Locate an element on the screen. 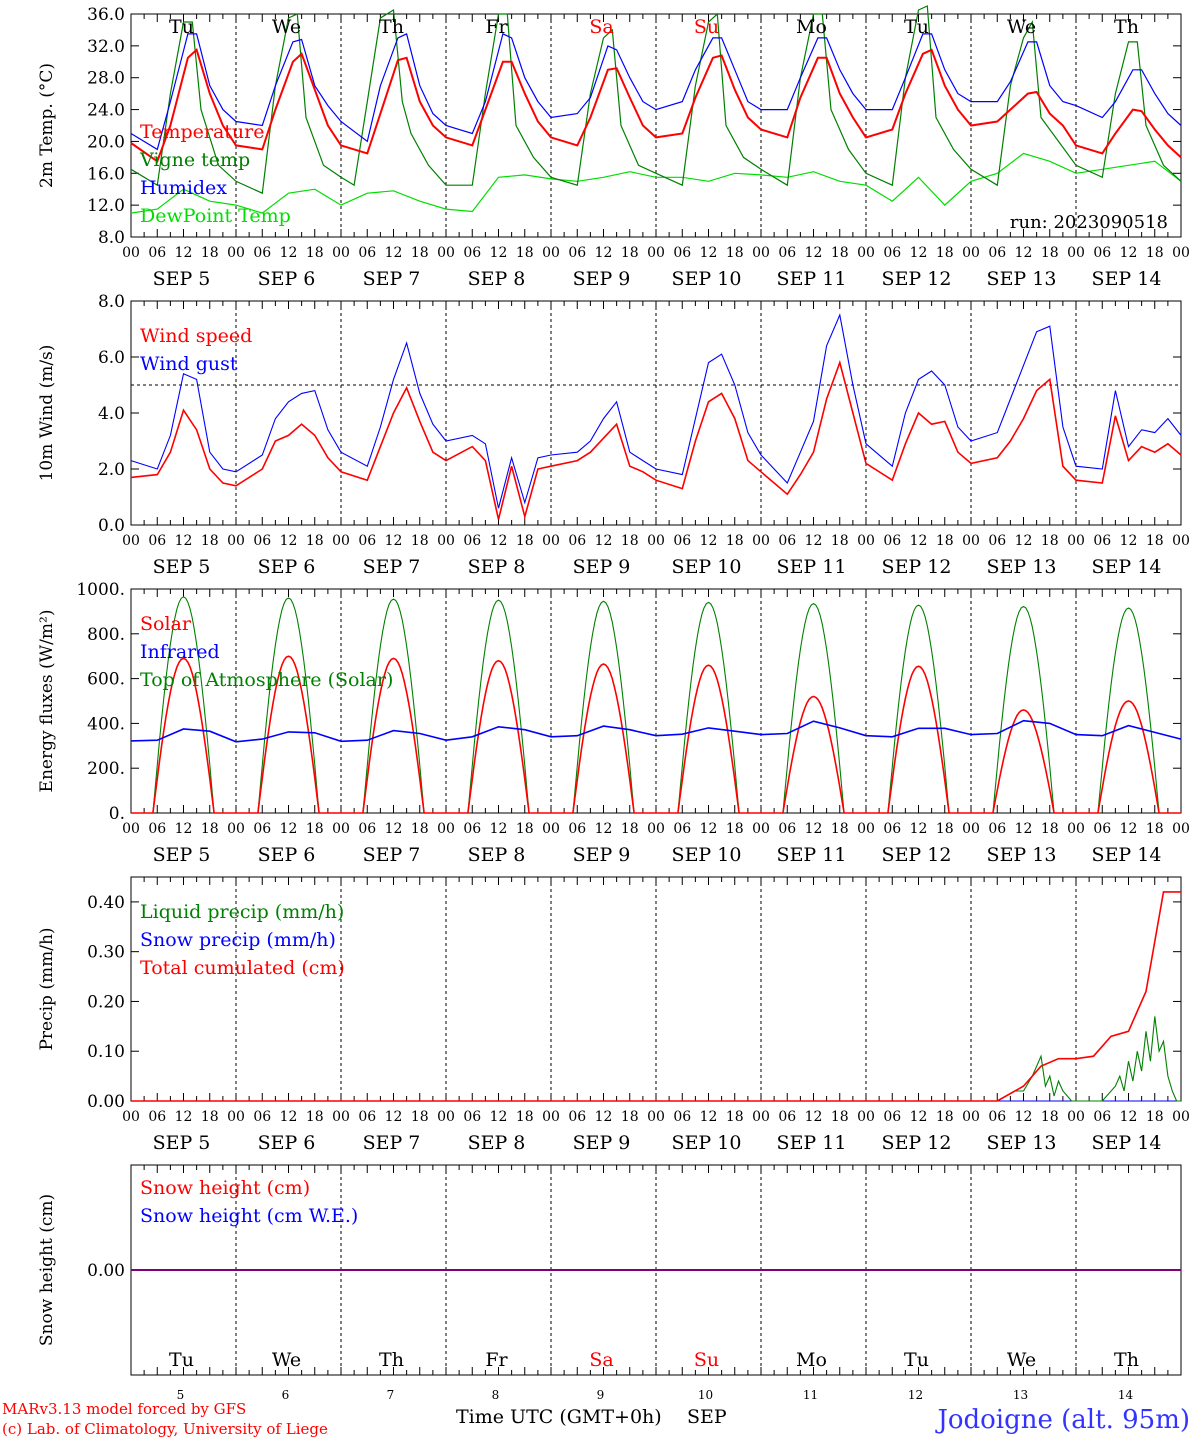 This screenshot has width=1194, height=1440. wind-date-label: SEP 12 is located at coordinates (917, 567).